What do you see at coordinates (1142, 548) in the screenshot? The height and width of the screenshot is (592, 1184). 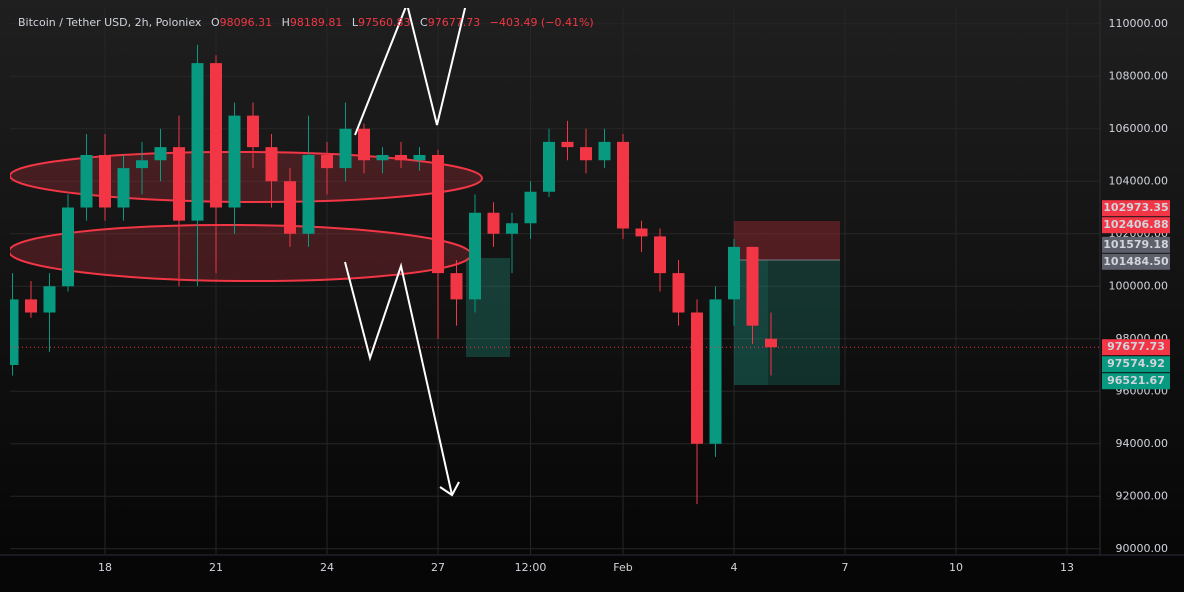 I see `y-tick-label: 90000.00` at bounding box center [1142, 548].